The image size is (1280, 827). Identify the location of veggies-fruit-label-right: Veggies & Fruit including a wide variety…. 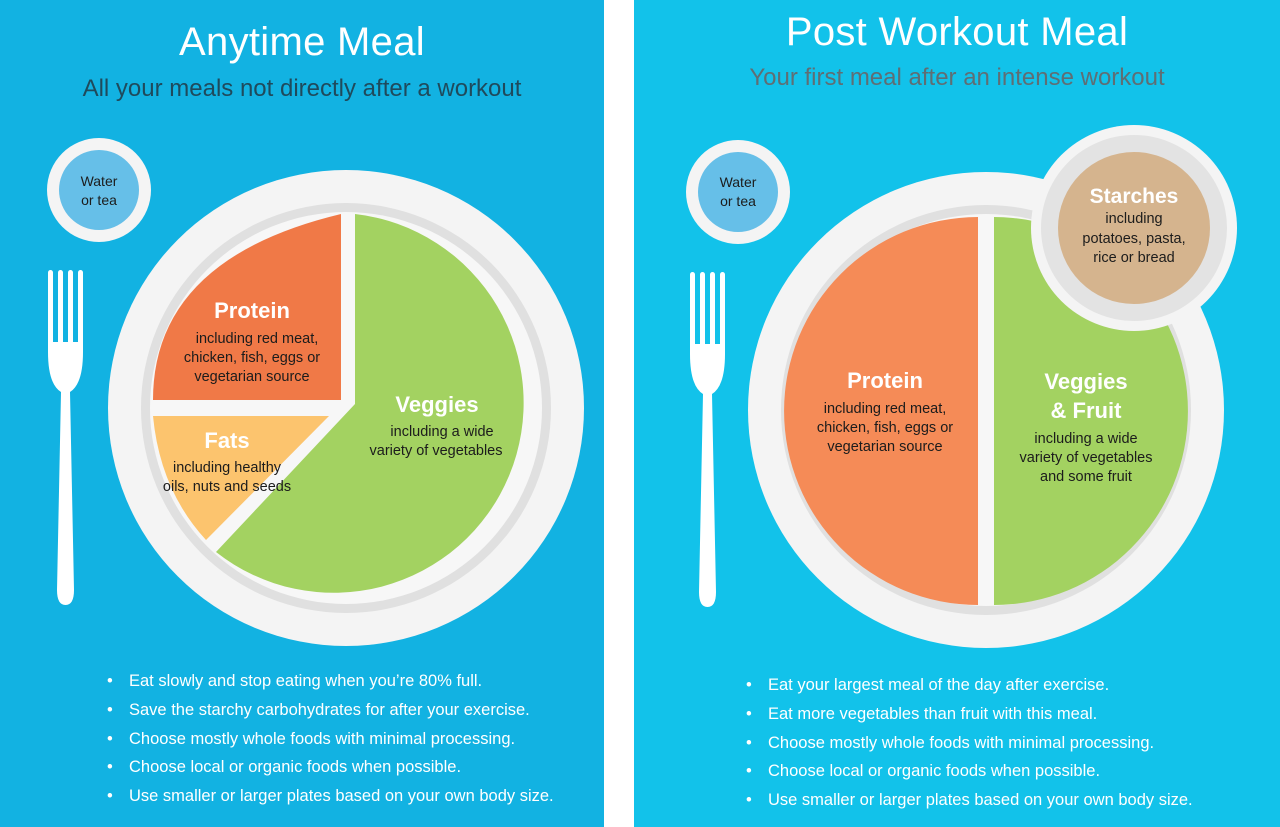
(1086, 427).